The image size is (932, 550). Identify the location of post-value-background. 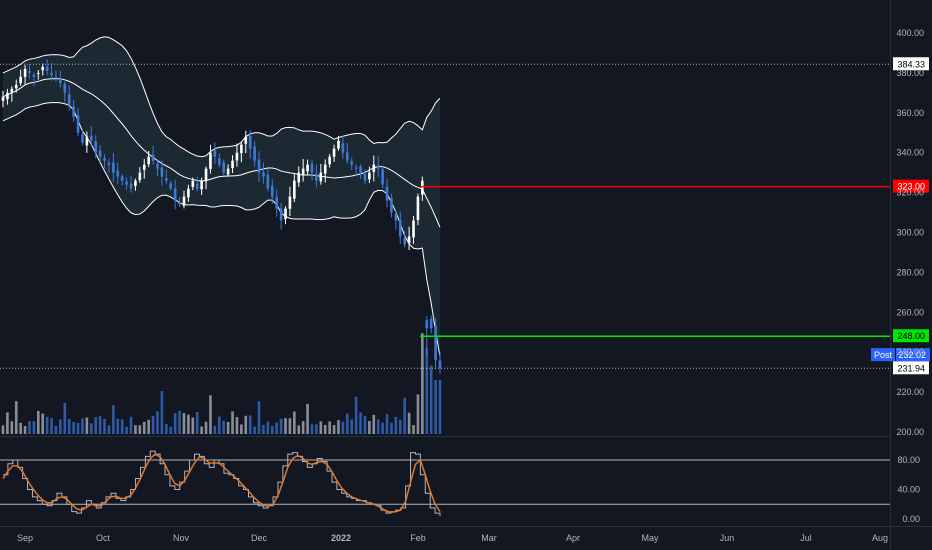
(913, 355).